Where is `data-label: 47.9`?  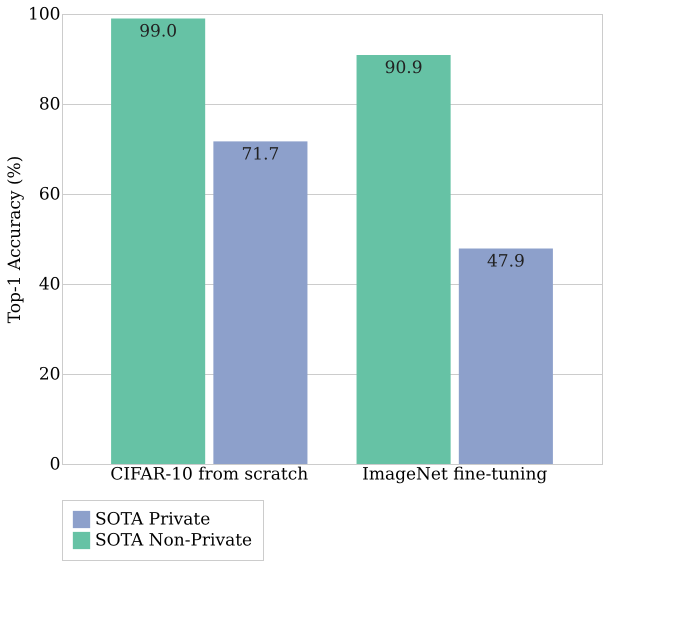 data-label: 47.9 is located at coordinates (505, 261).